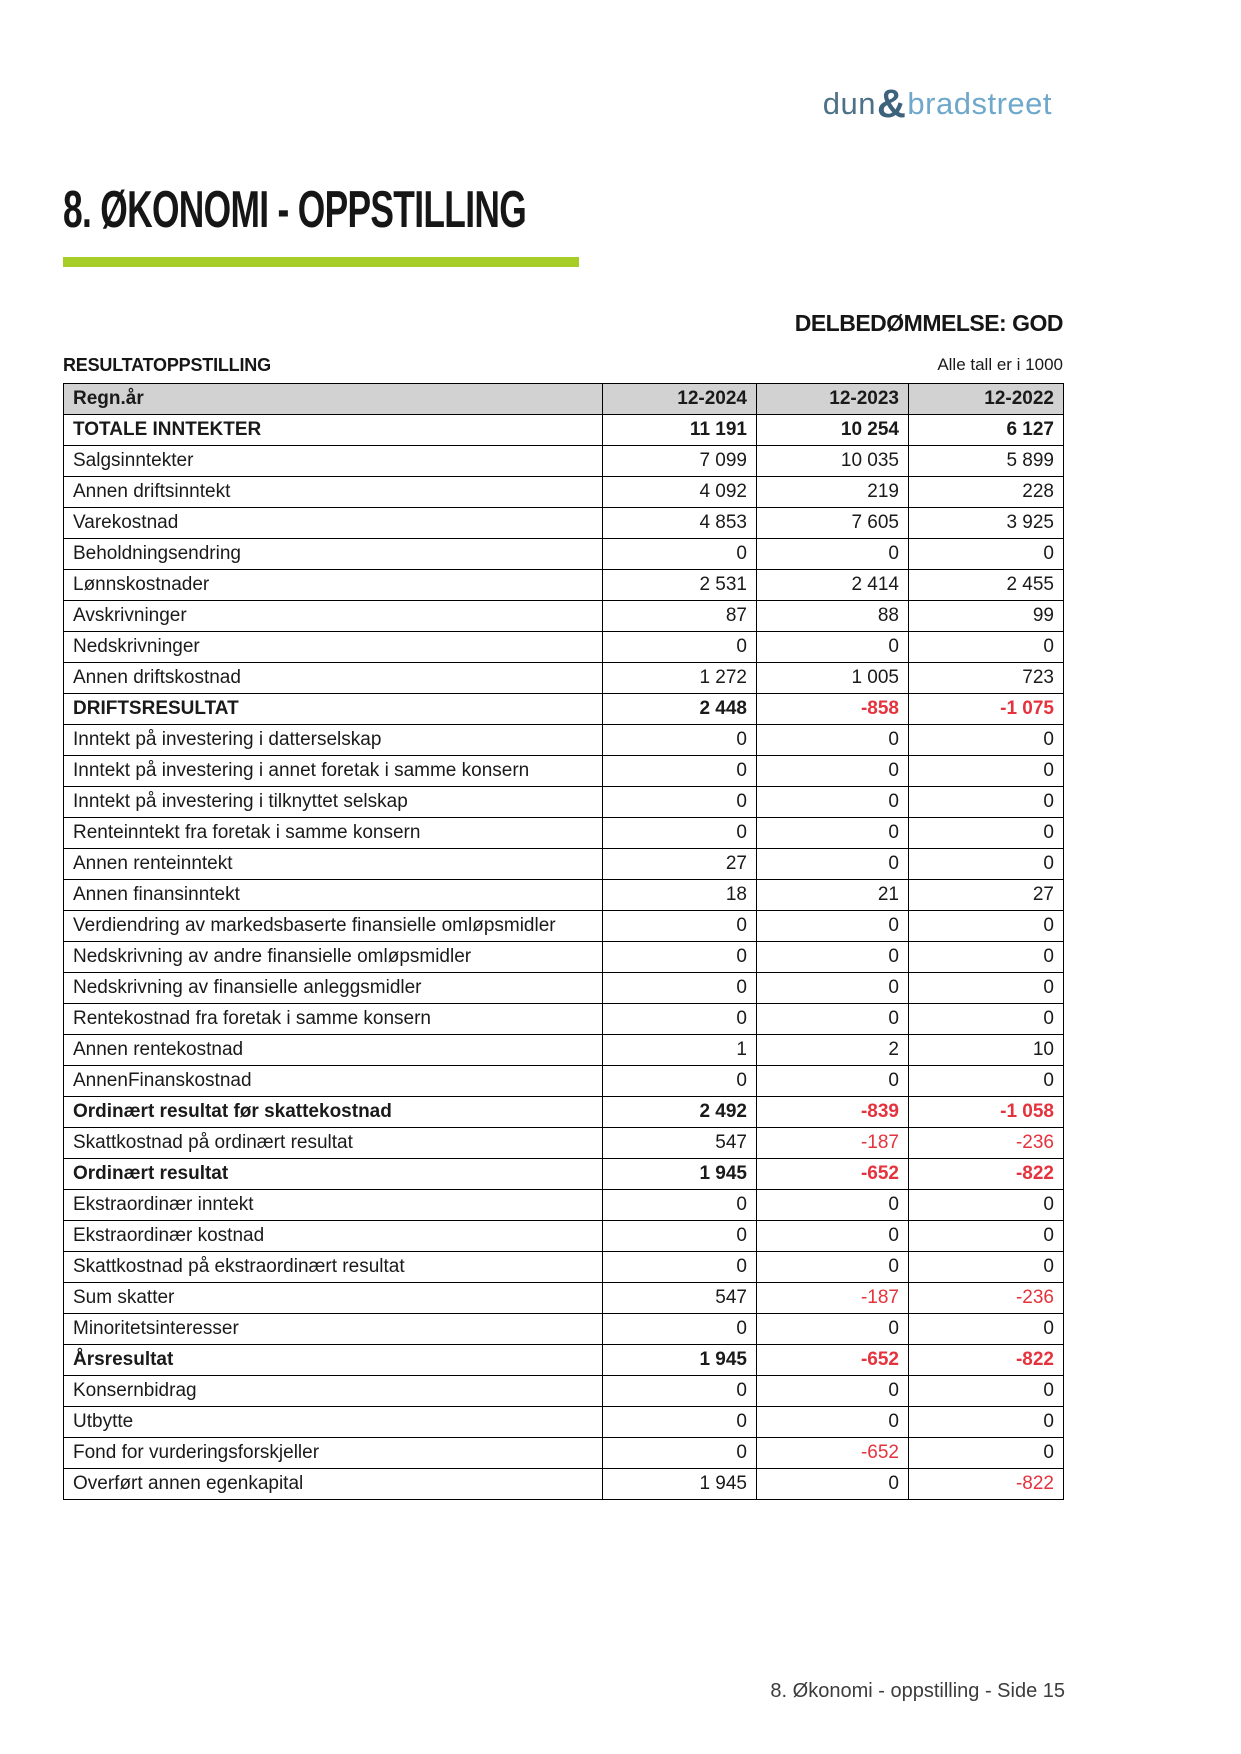 This screenshot has height=1754, width=1241. I want to click on table-row: Varekostnad 4 853 7 605 3 925, so click(563, 523).